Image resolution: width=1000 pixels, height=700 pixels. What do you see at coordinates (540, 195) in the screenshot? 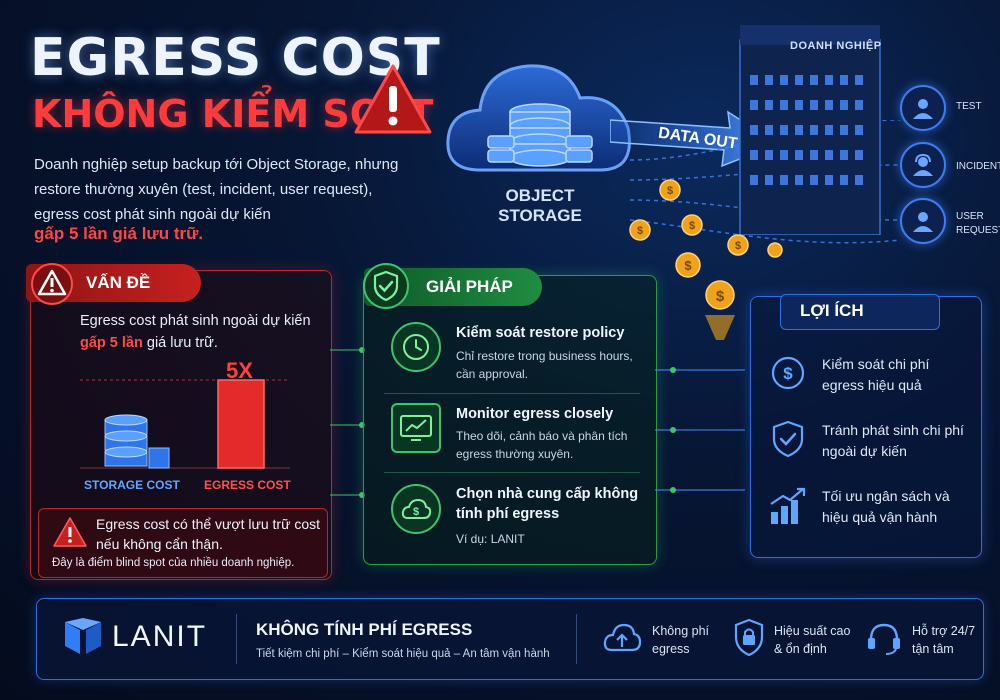
I see `object-storage-label-1: OBJECT` at bounding box center [540, 195].